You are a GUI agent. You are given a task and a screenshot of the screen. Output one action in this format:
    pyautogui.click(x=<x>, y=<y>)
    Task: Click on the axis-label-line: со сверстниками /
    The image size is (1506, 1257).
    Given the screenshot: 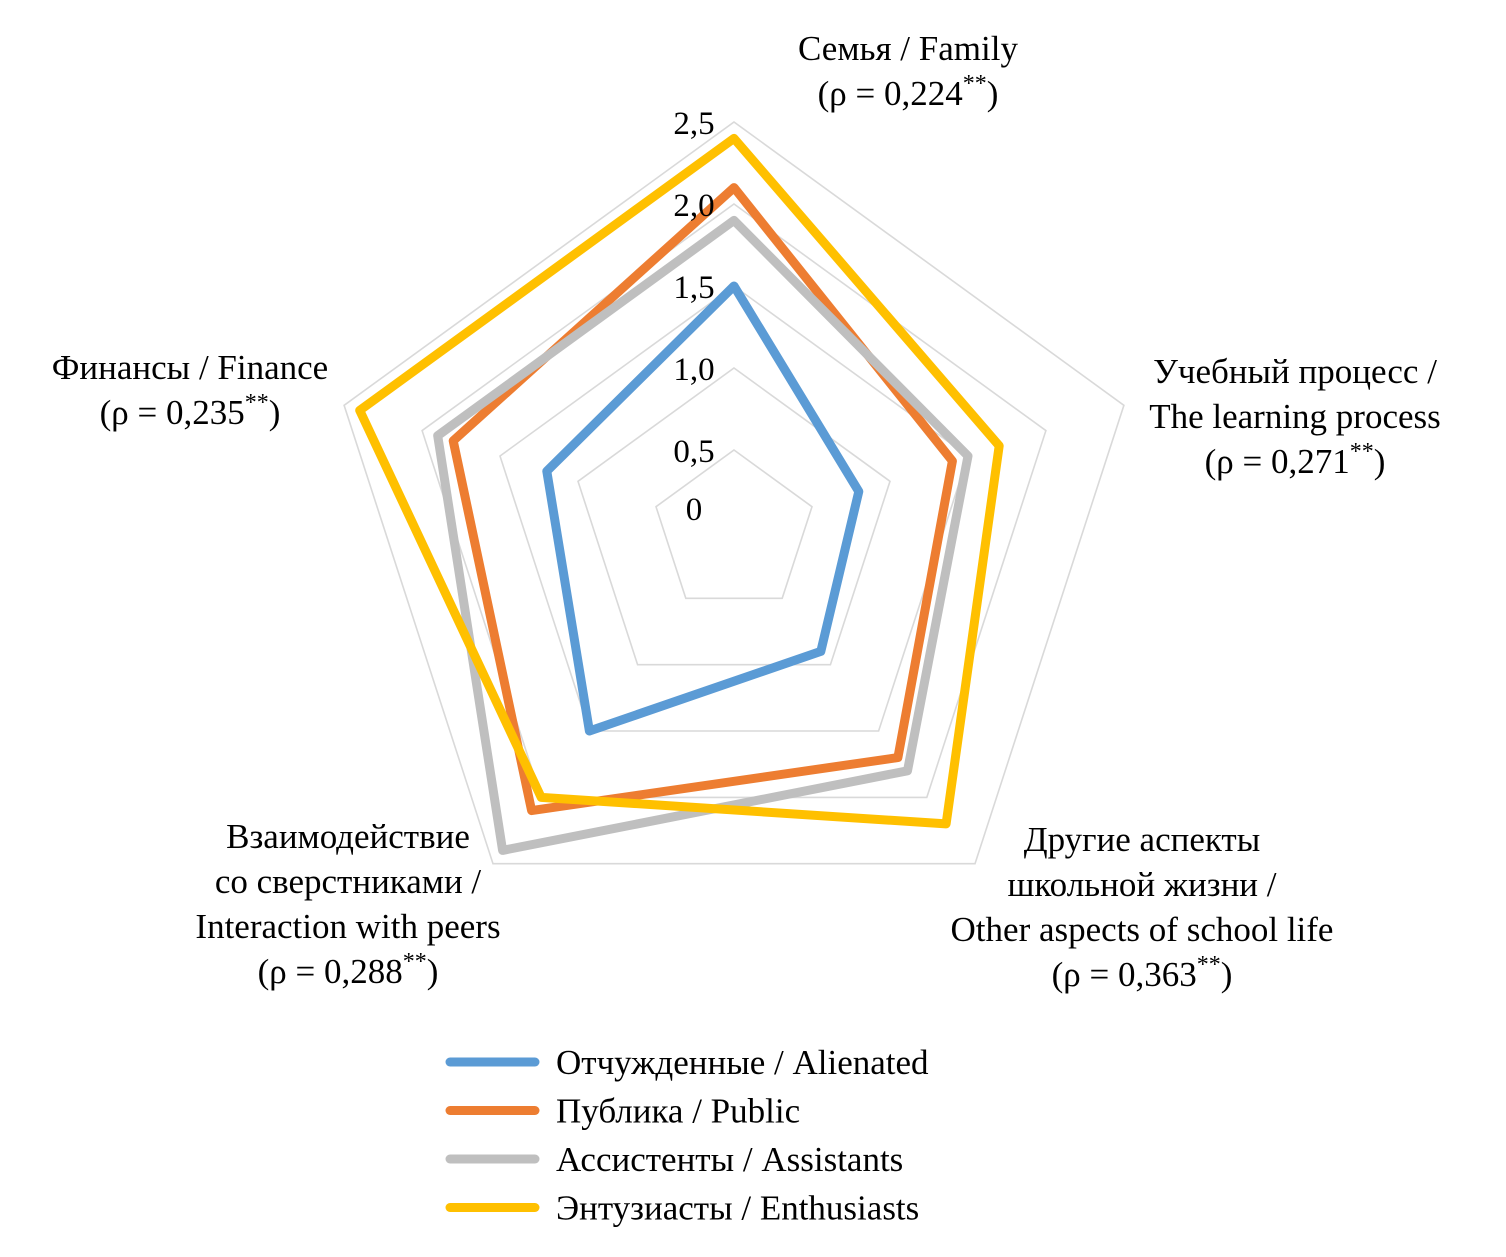 What is the action you would take?
    pyautogui.click(x=348, y=881)
    